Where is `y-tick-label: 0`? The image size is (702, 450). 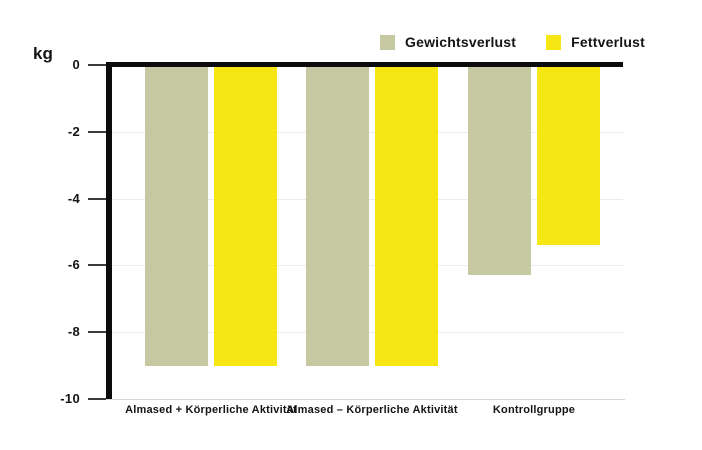 y-tick-label: 0 is located at coordinates (76, 64).